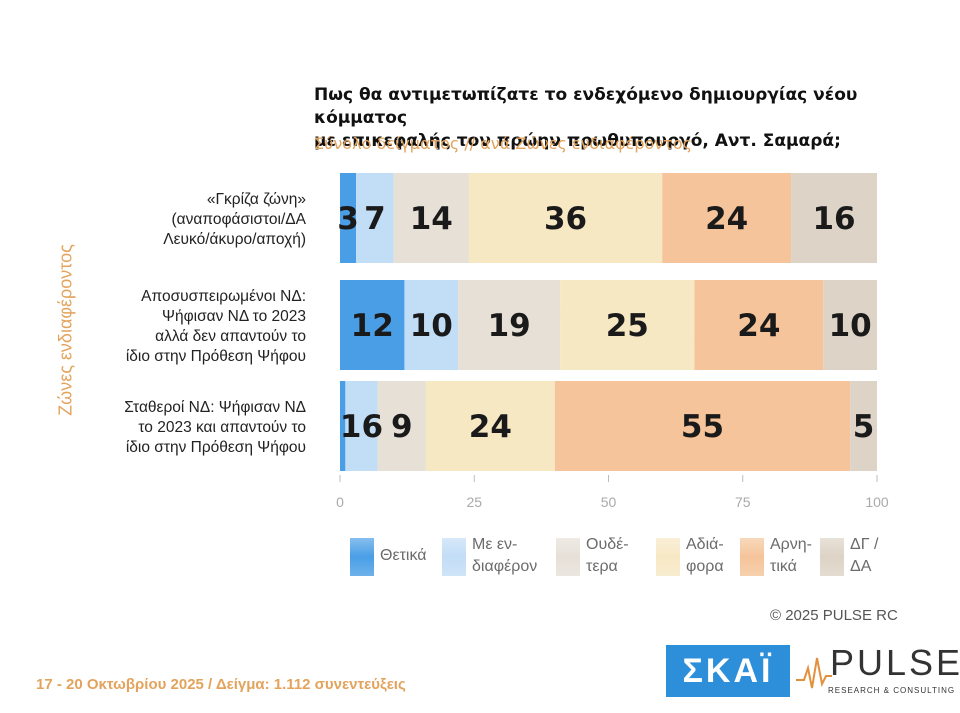 This screenshot has width=960, height=713. I want to click on data-label-row0-5: 16, so click(833, 219).